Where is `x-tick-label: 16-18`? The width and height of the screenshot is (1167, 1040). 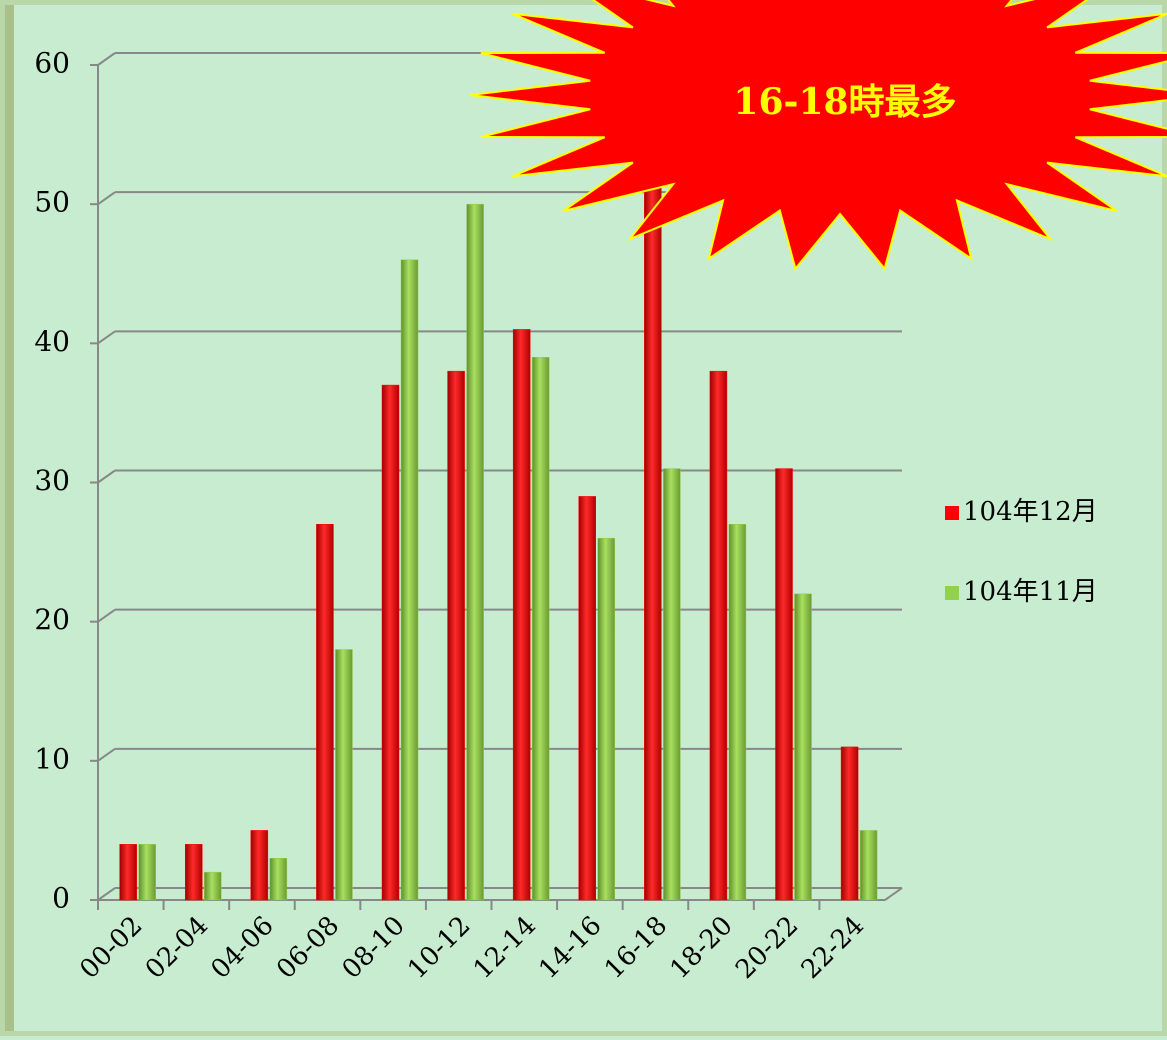 x-tick-label: 16-18 is located at coordinates (636, 948).